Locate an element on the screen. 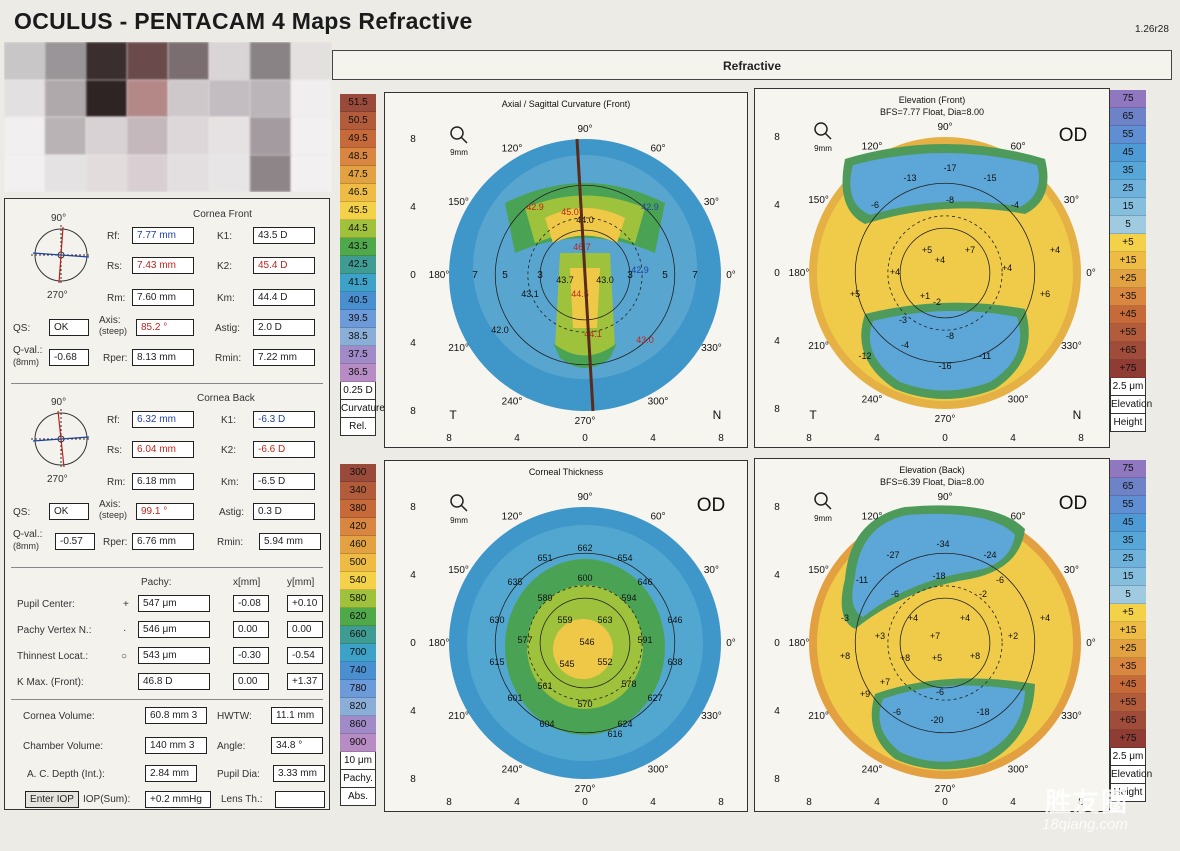 The image size is (1180, 851). map-value: -15 is located at coordinates (989, 178).